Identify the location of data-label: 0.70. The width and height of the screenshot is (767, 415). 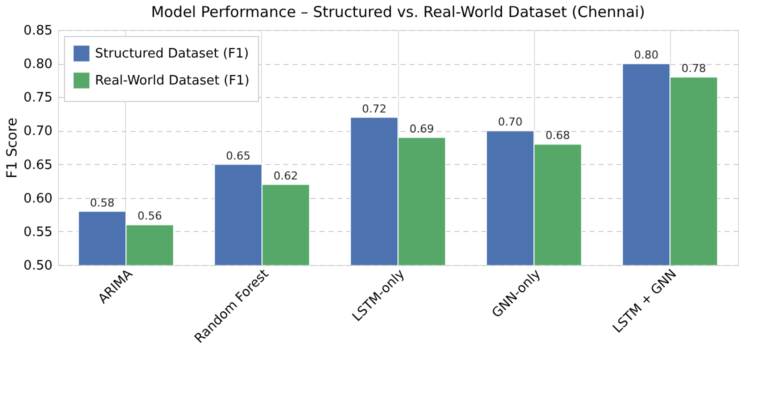
(510, 122).